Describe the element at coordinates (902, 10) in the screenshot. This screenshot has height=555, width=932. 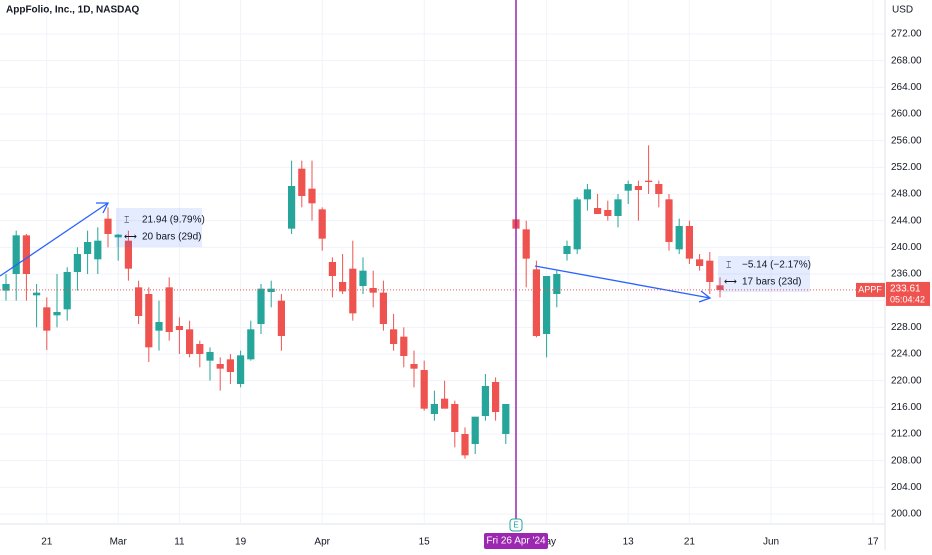
I see `currency: USD` at that location.